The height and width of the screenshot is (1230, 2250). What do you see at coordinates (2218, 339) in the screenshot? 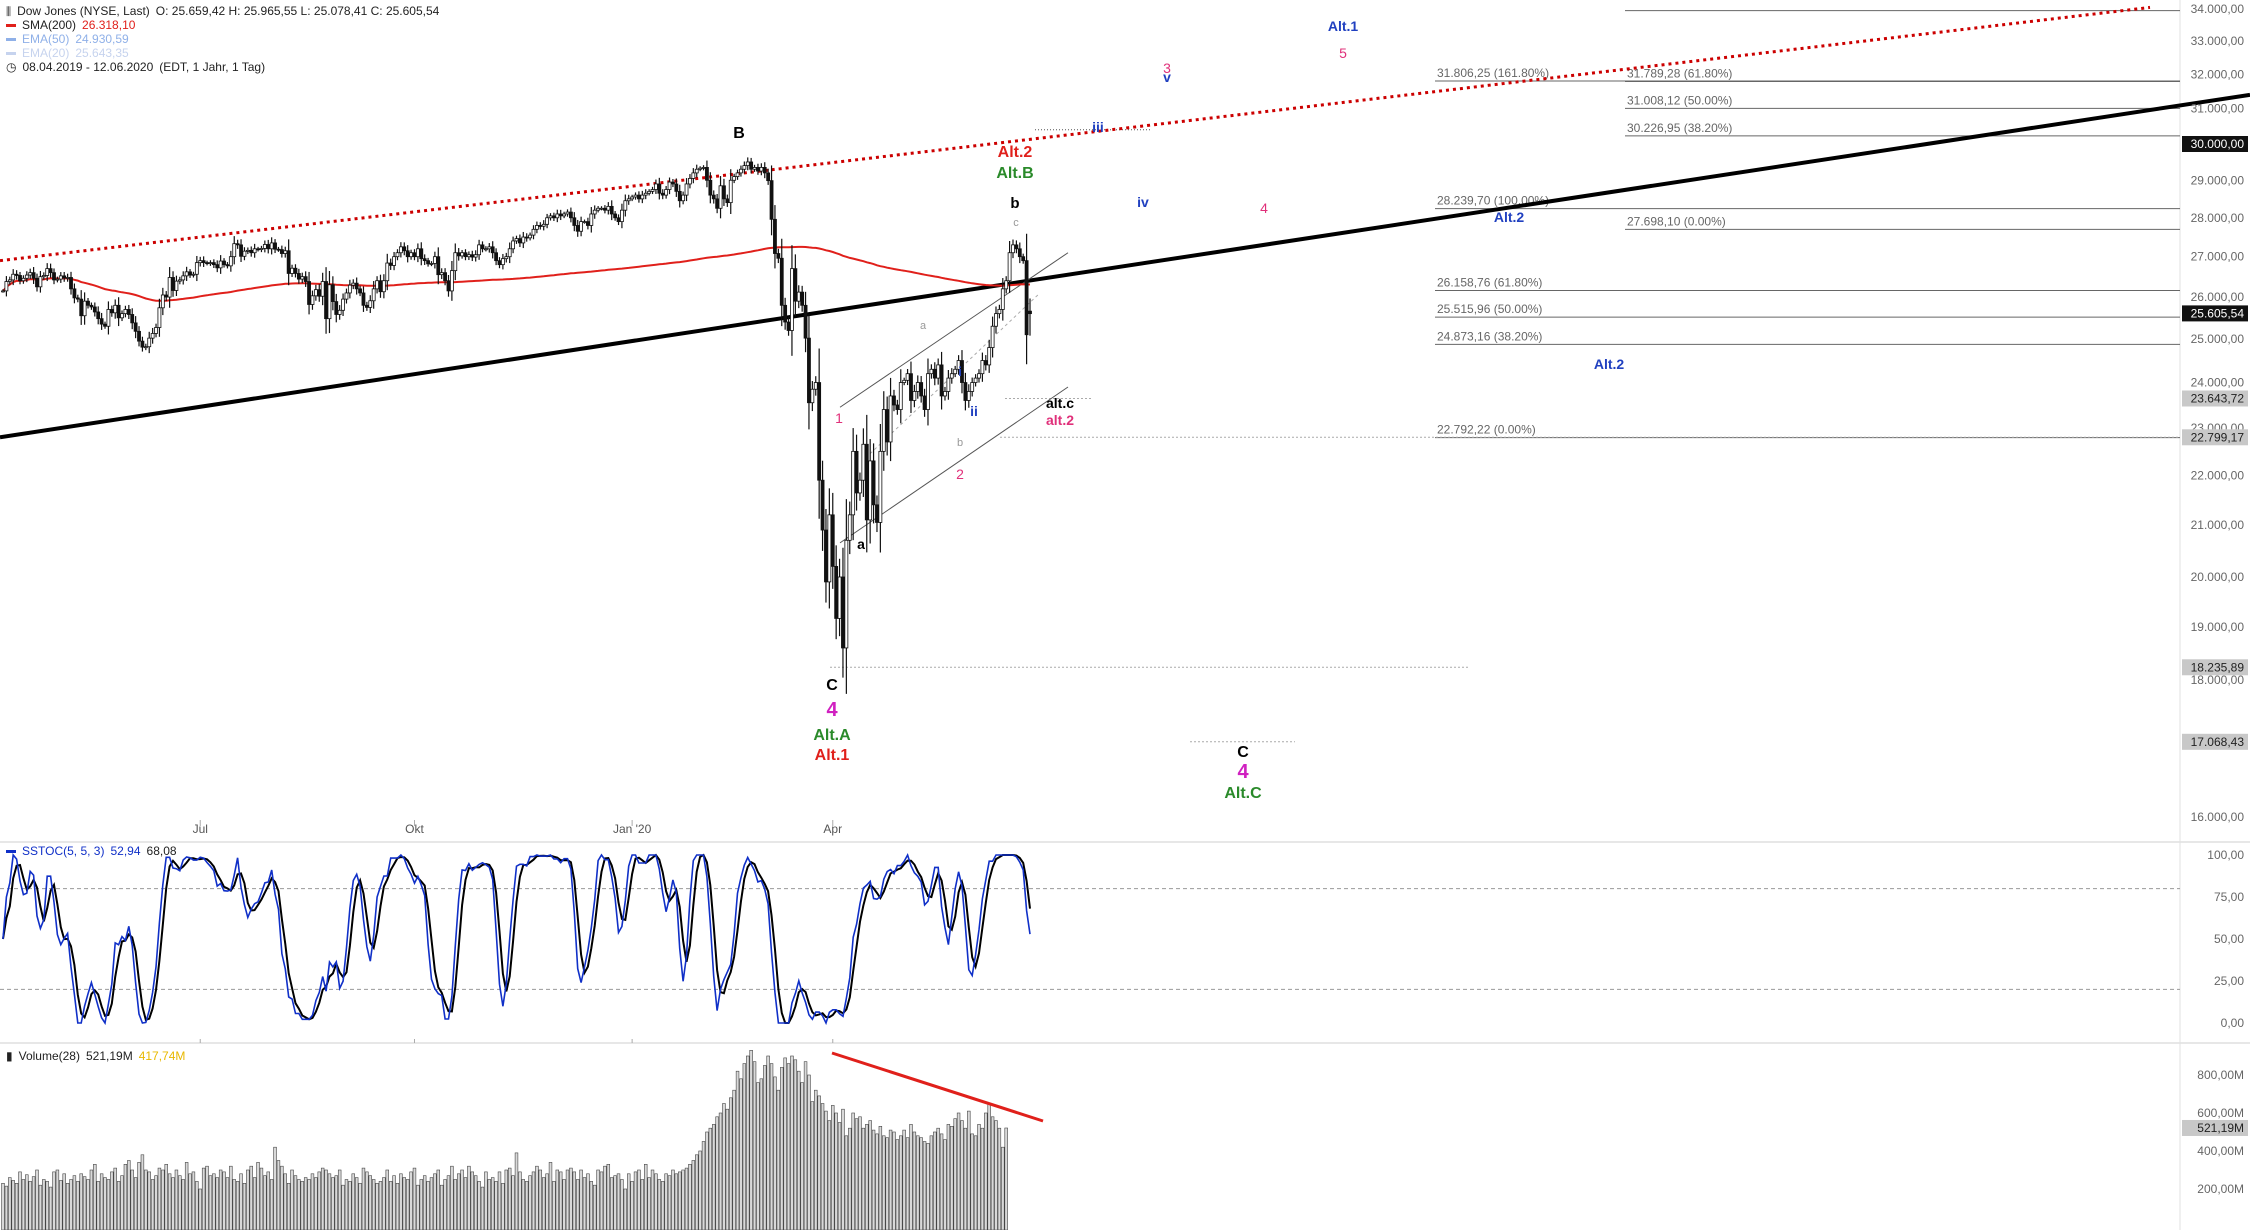
I see `y-tick-label: 25.000,00` at bounding box center [2218, 339].